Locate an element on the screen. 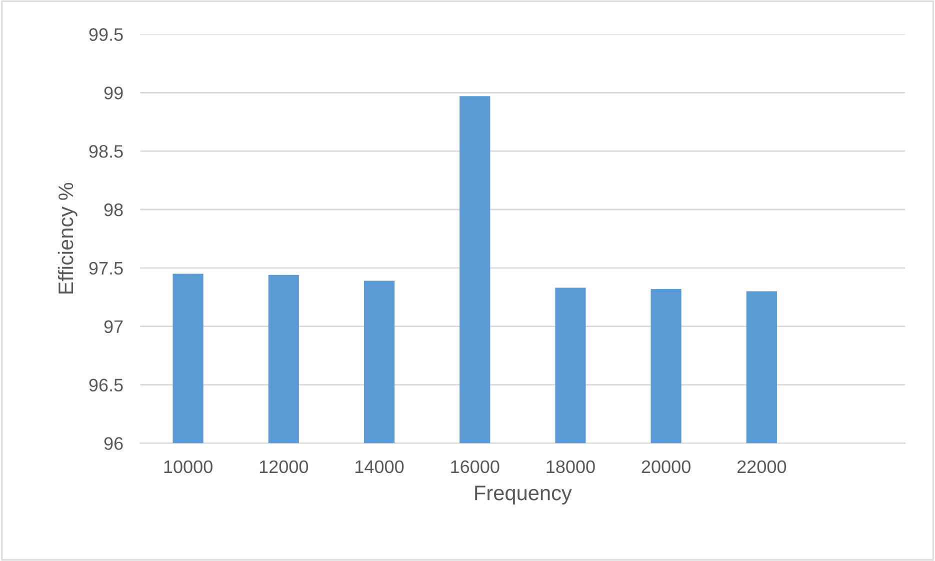 Image resolution: width=935 pixels, height=561 pixels. y-tick-label: 98.5 is located at coordinates (106, 151).